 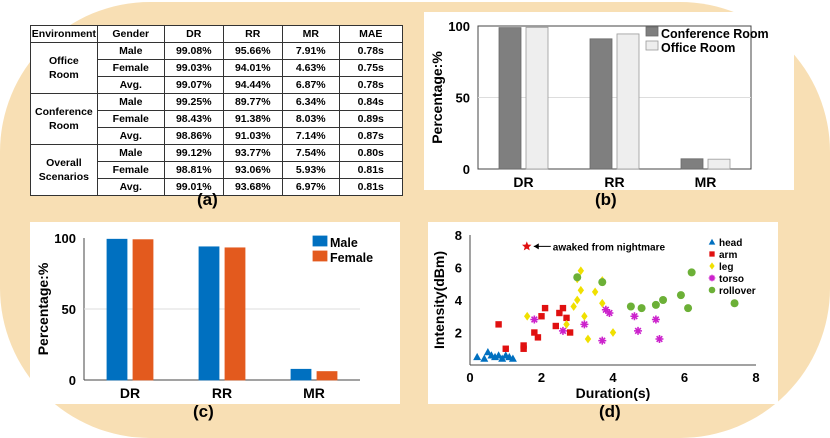 What do you see at coordinates (310, 136) in the screenshot?
I see `table-cell: 7.14%` at bounding box center [310, 136].